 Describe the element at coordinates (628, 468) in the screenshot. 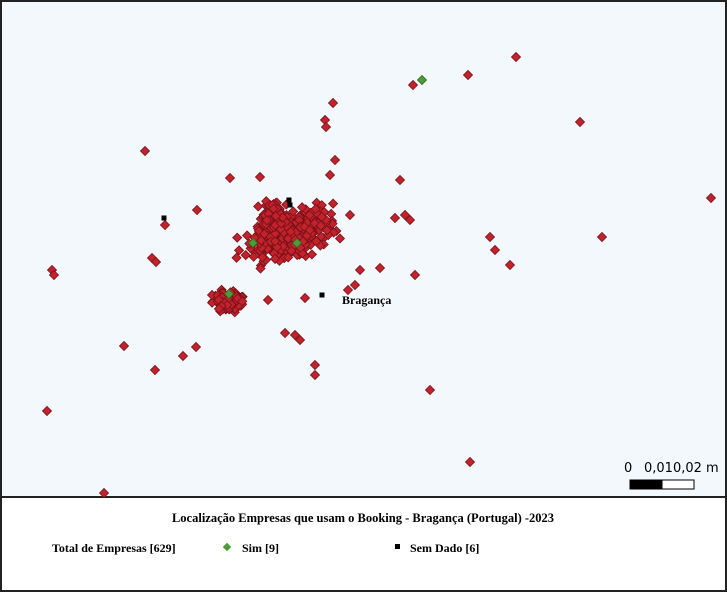

I see `scale-start: 0` at that location.